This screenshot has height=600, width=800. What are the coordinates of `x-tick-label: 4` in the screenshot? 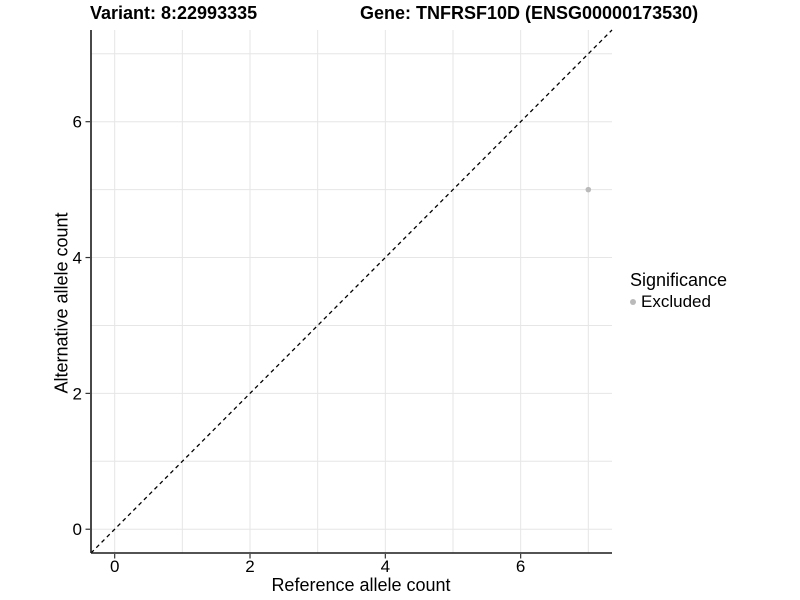 It's located at (385, 566).